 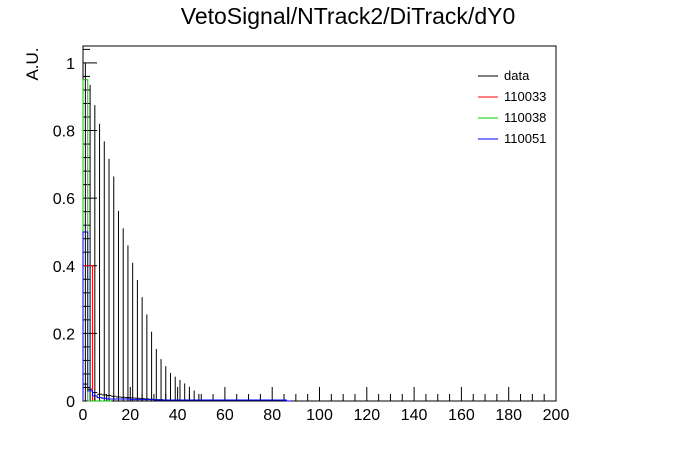 I want to click on series-110051-line, so click(x=187, y=316).